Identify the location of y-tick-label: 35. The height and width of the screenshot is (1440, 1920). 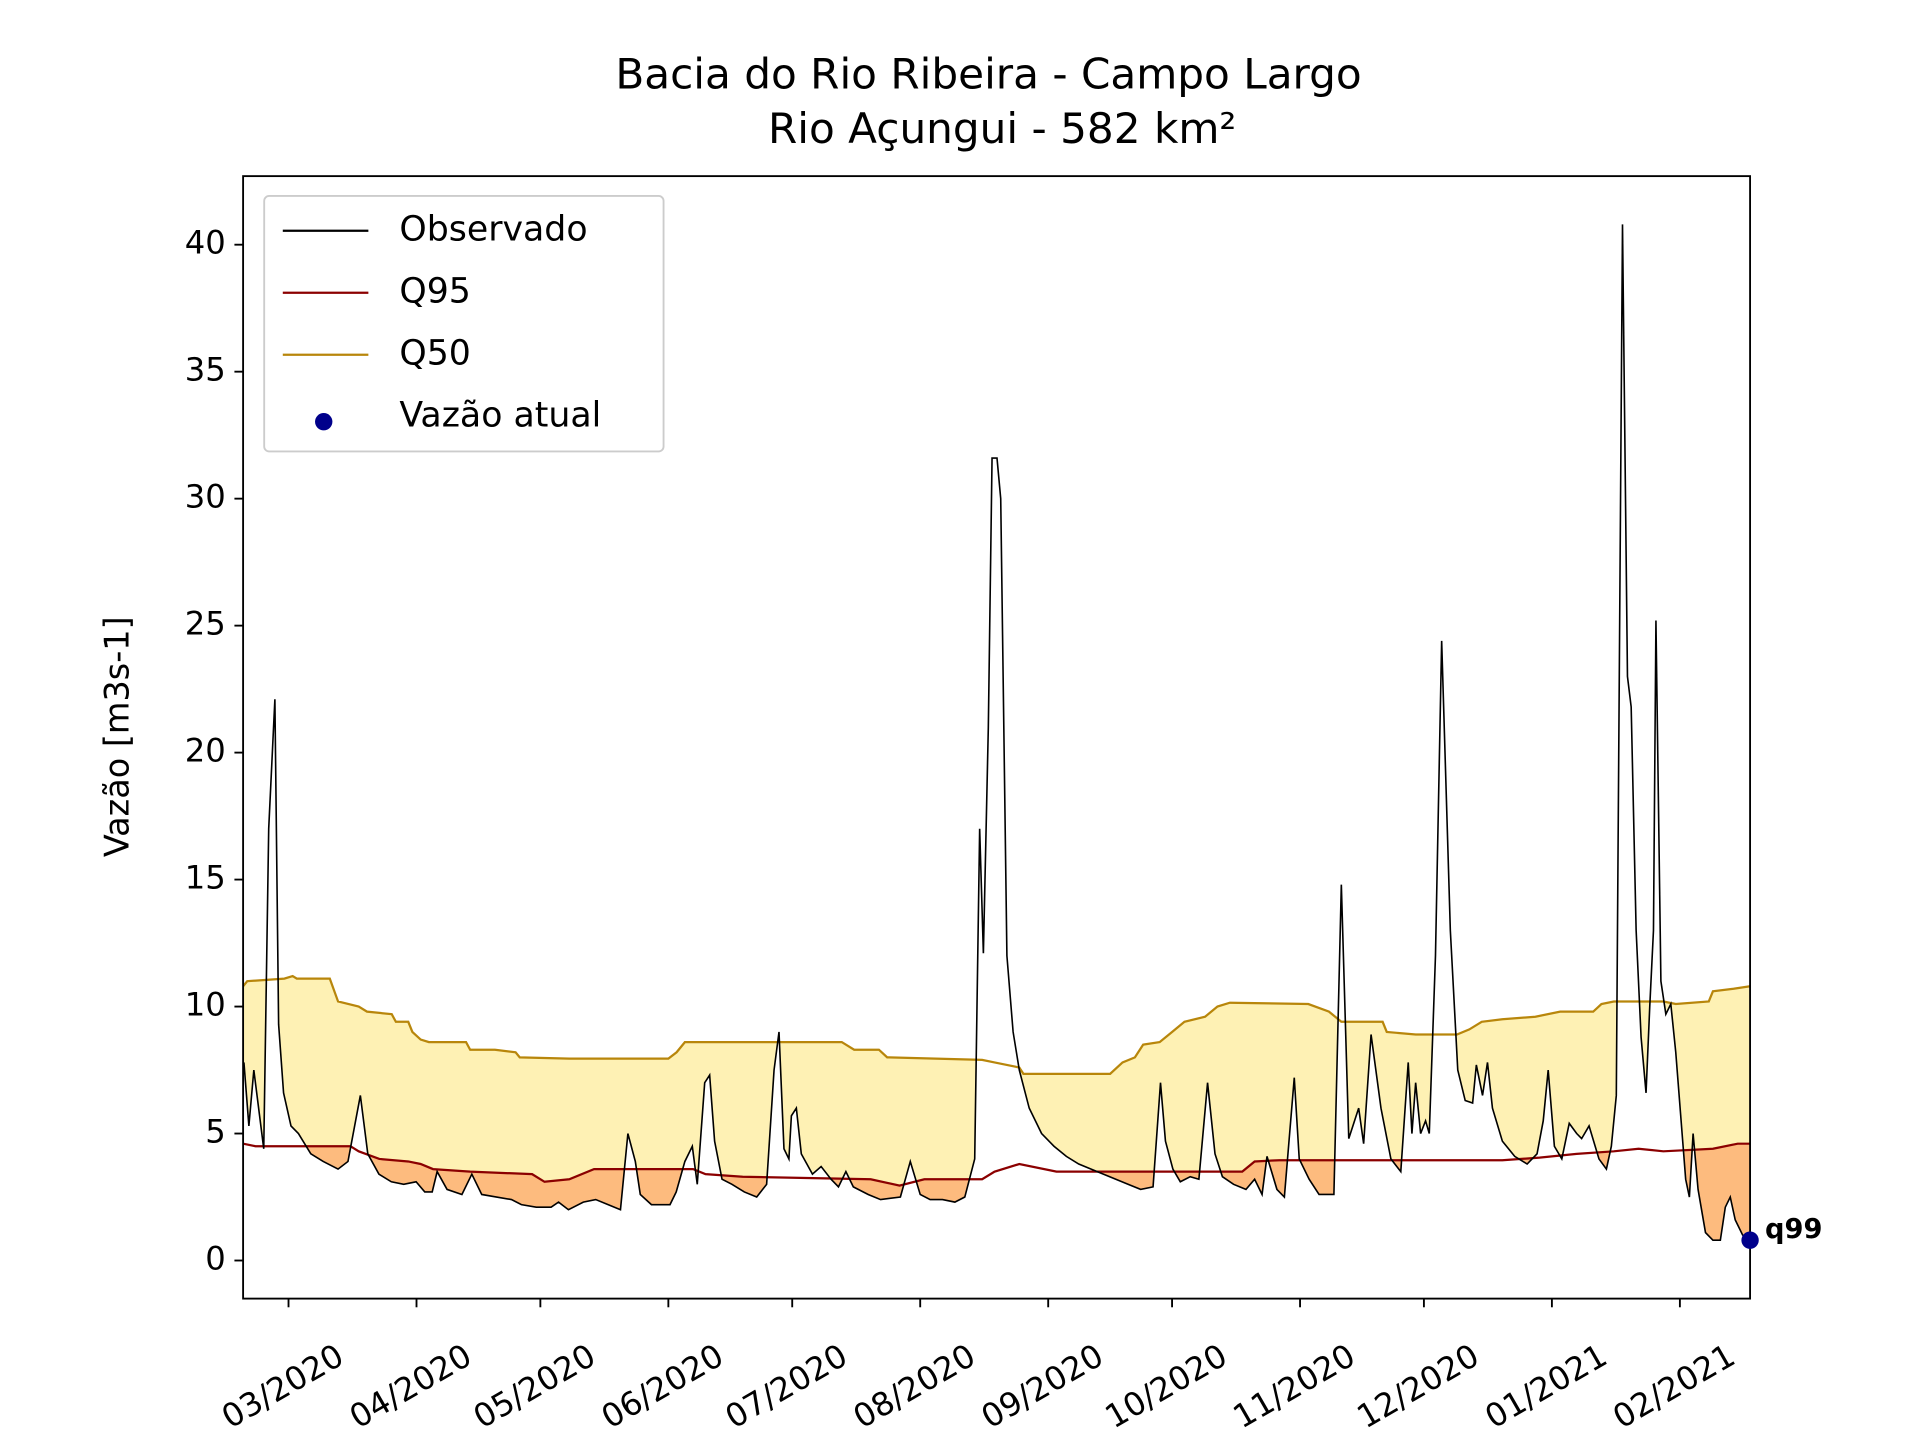
(205, 370).